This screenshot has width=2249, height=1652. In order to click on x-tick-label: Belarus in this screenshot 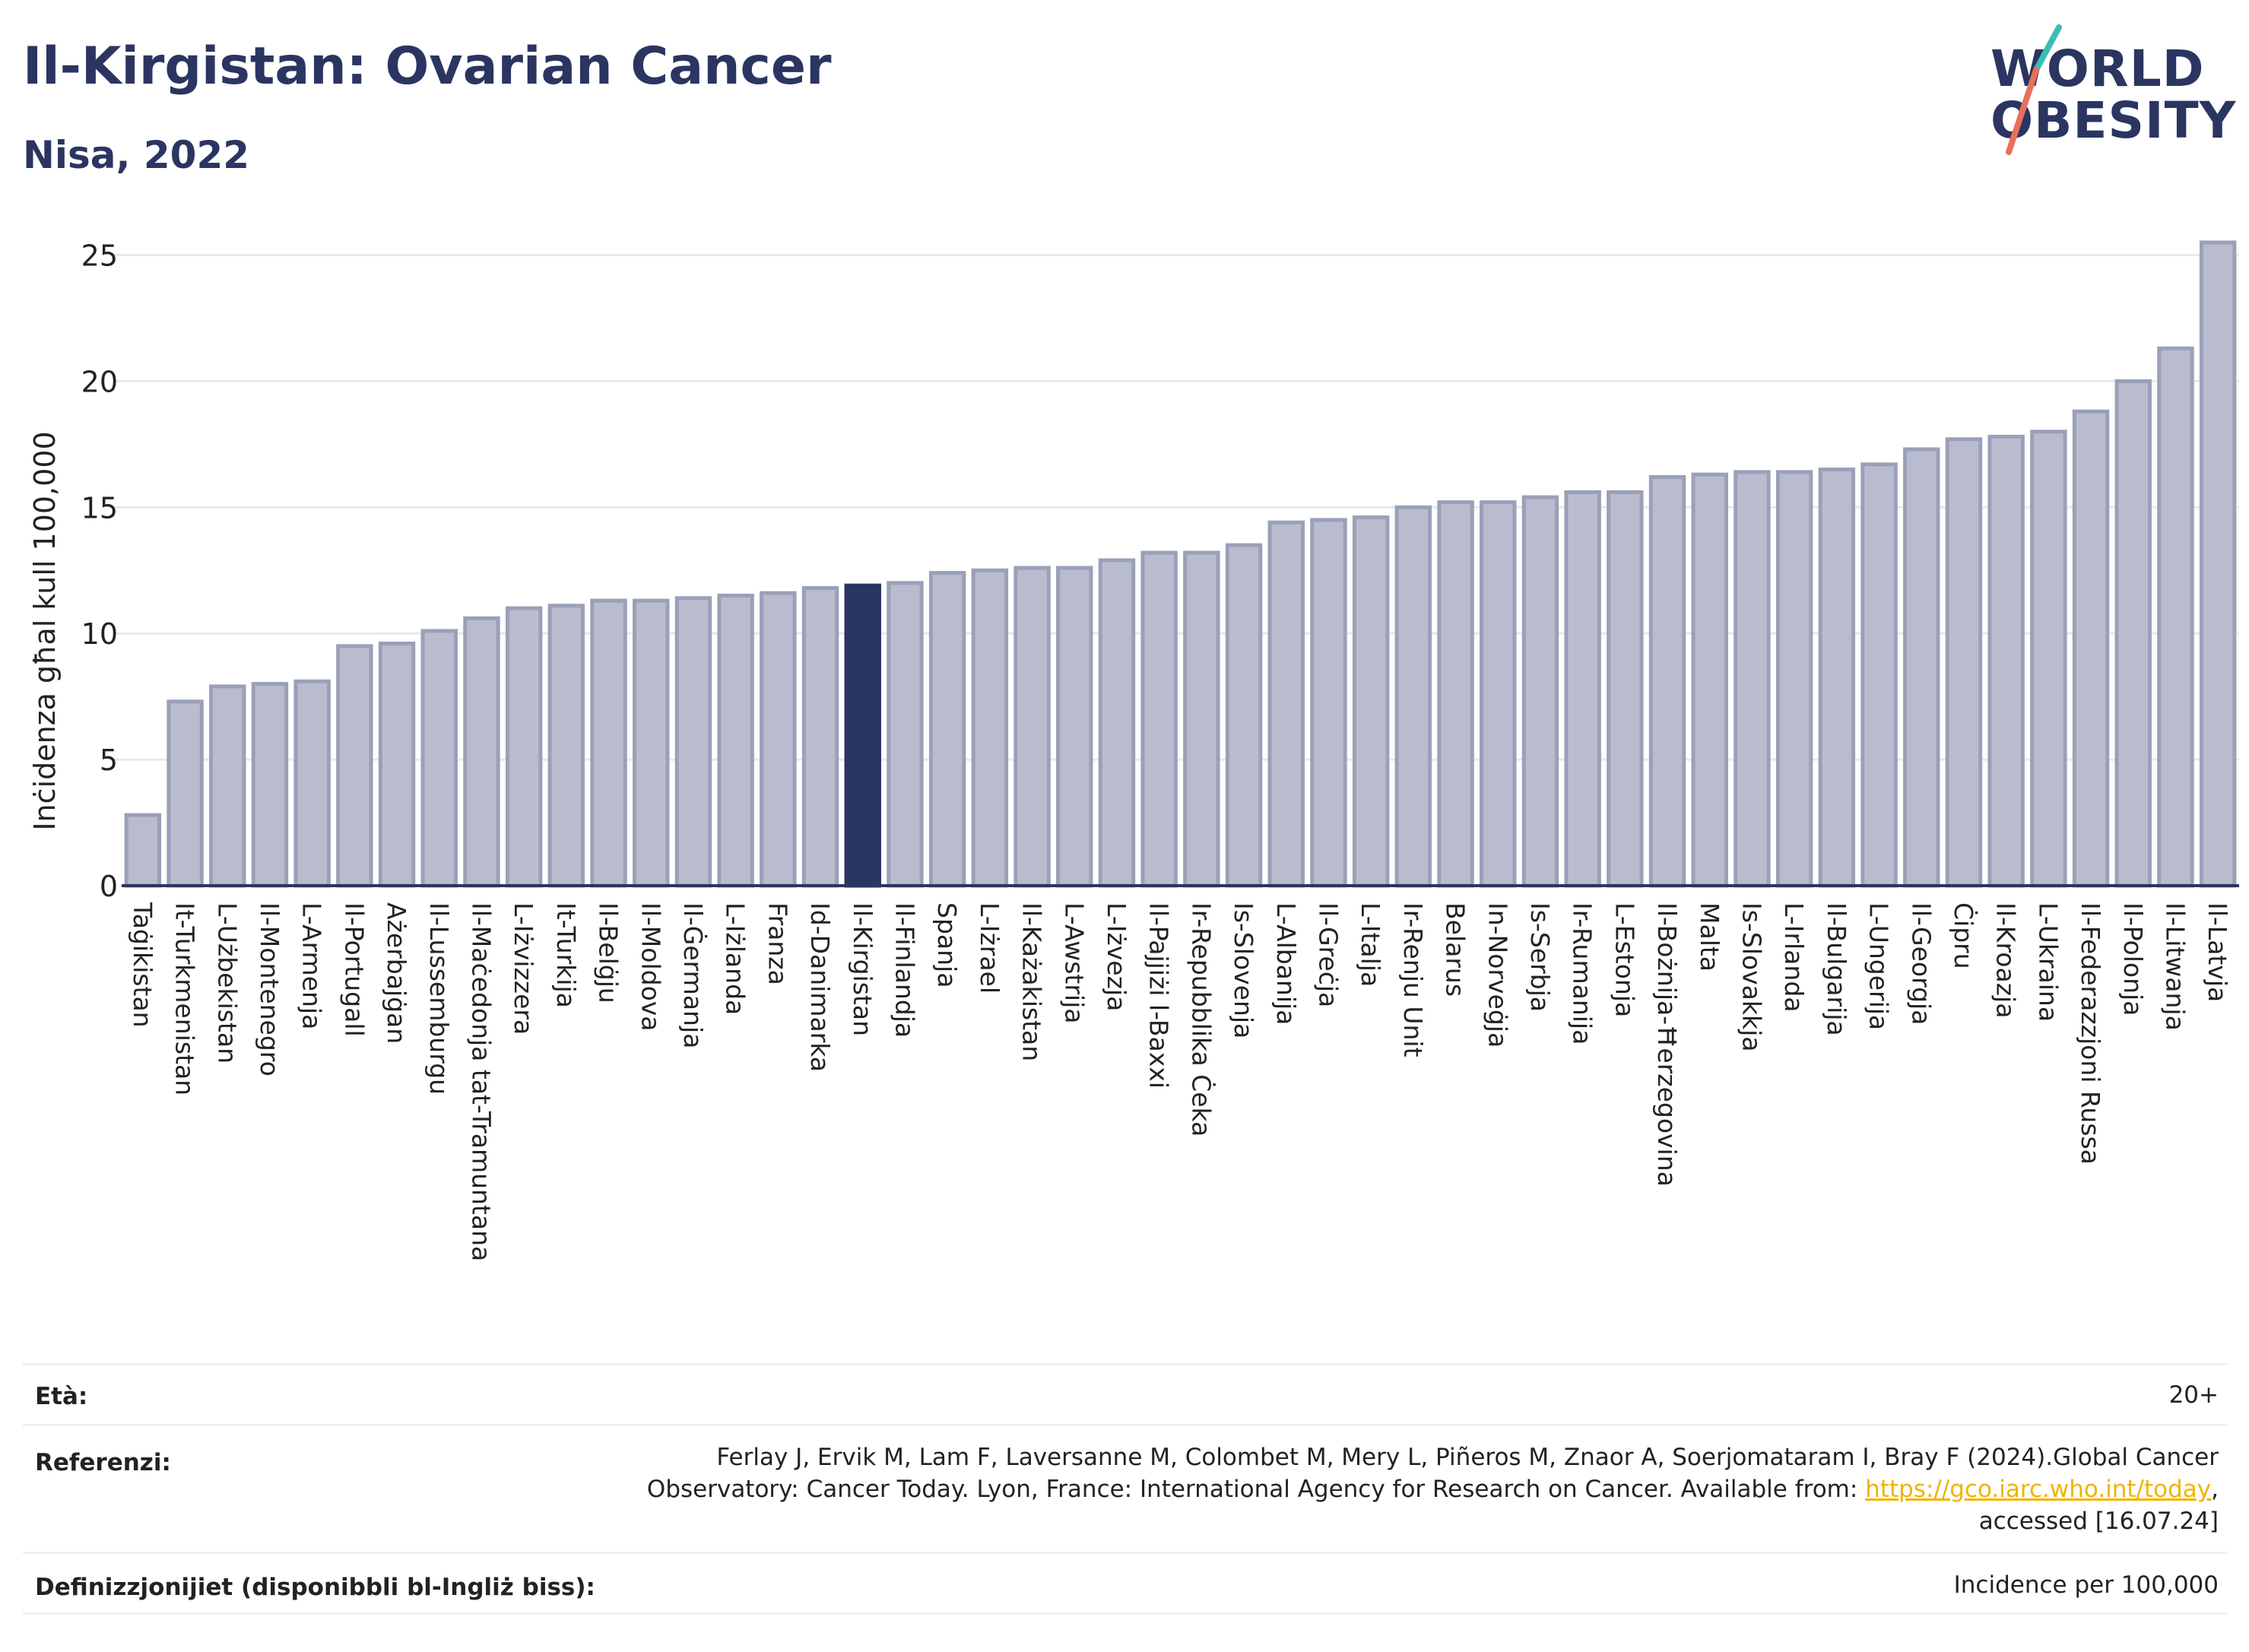, I will do `click(1455, 949)`.